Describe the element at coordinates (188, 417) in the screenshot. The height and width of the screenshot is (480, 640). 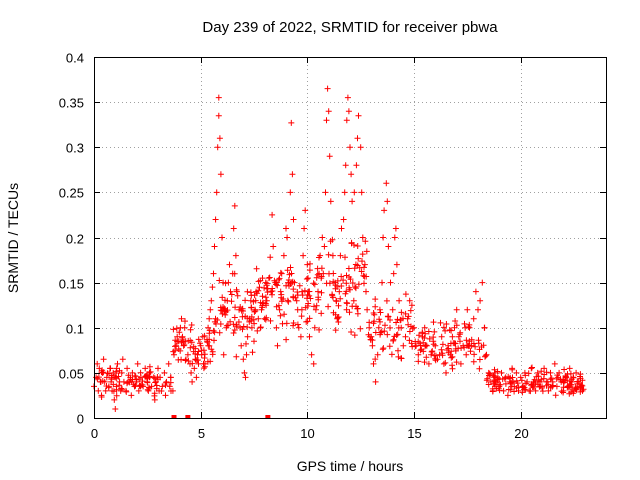
I see `zero-marker` at that location.